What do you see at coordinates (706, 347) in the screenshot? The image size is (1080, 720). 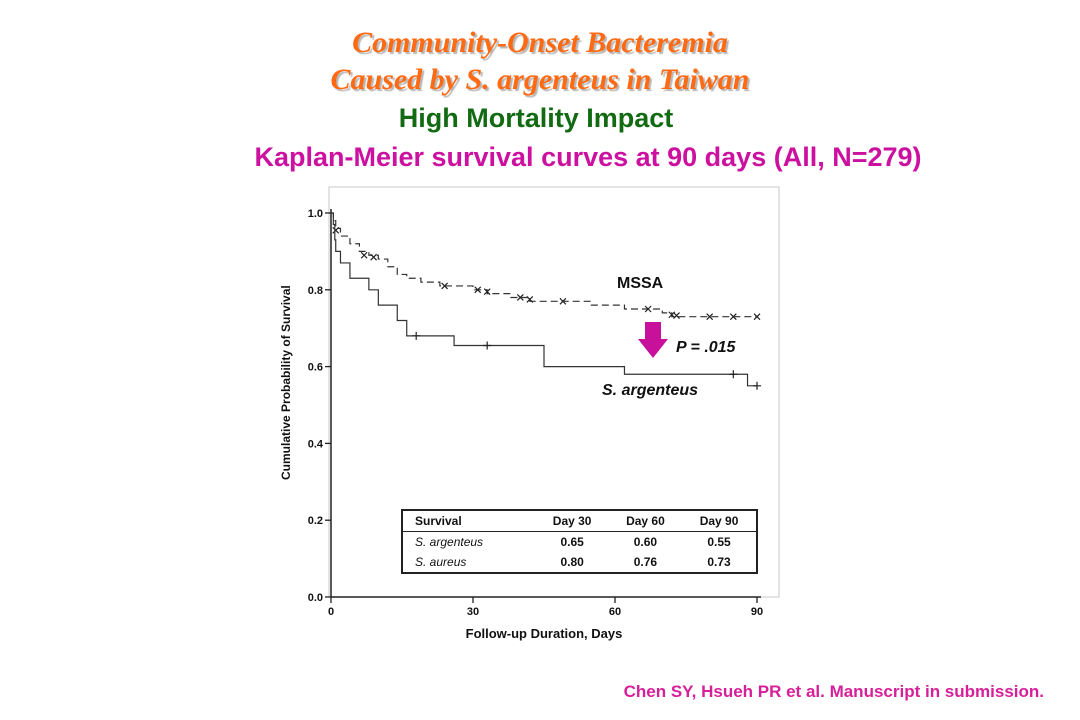 I see `p-value-annotation: P = .015` at bounding box center [706, 347].